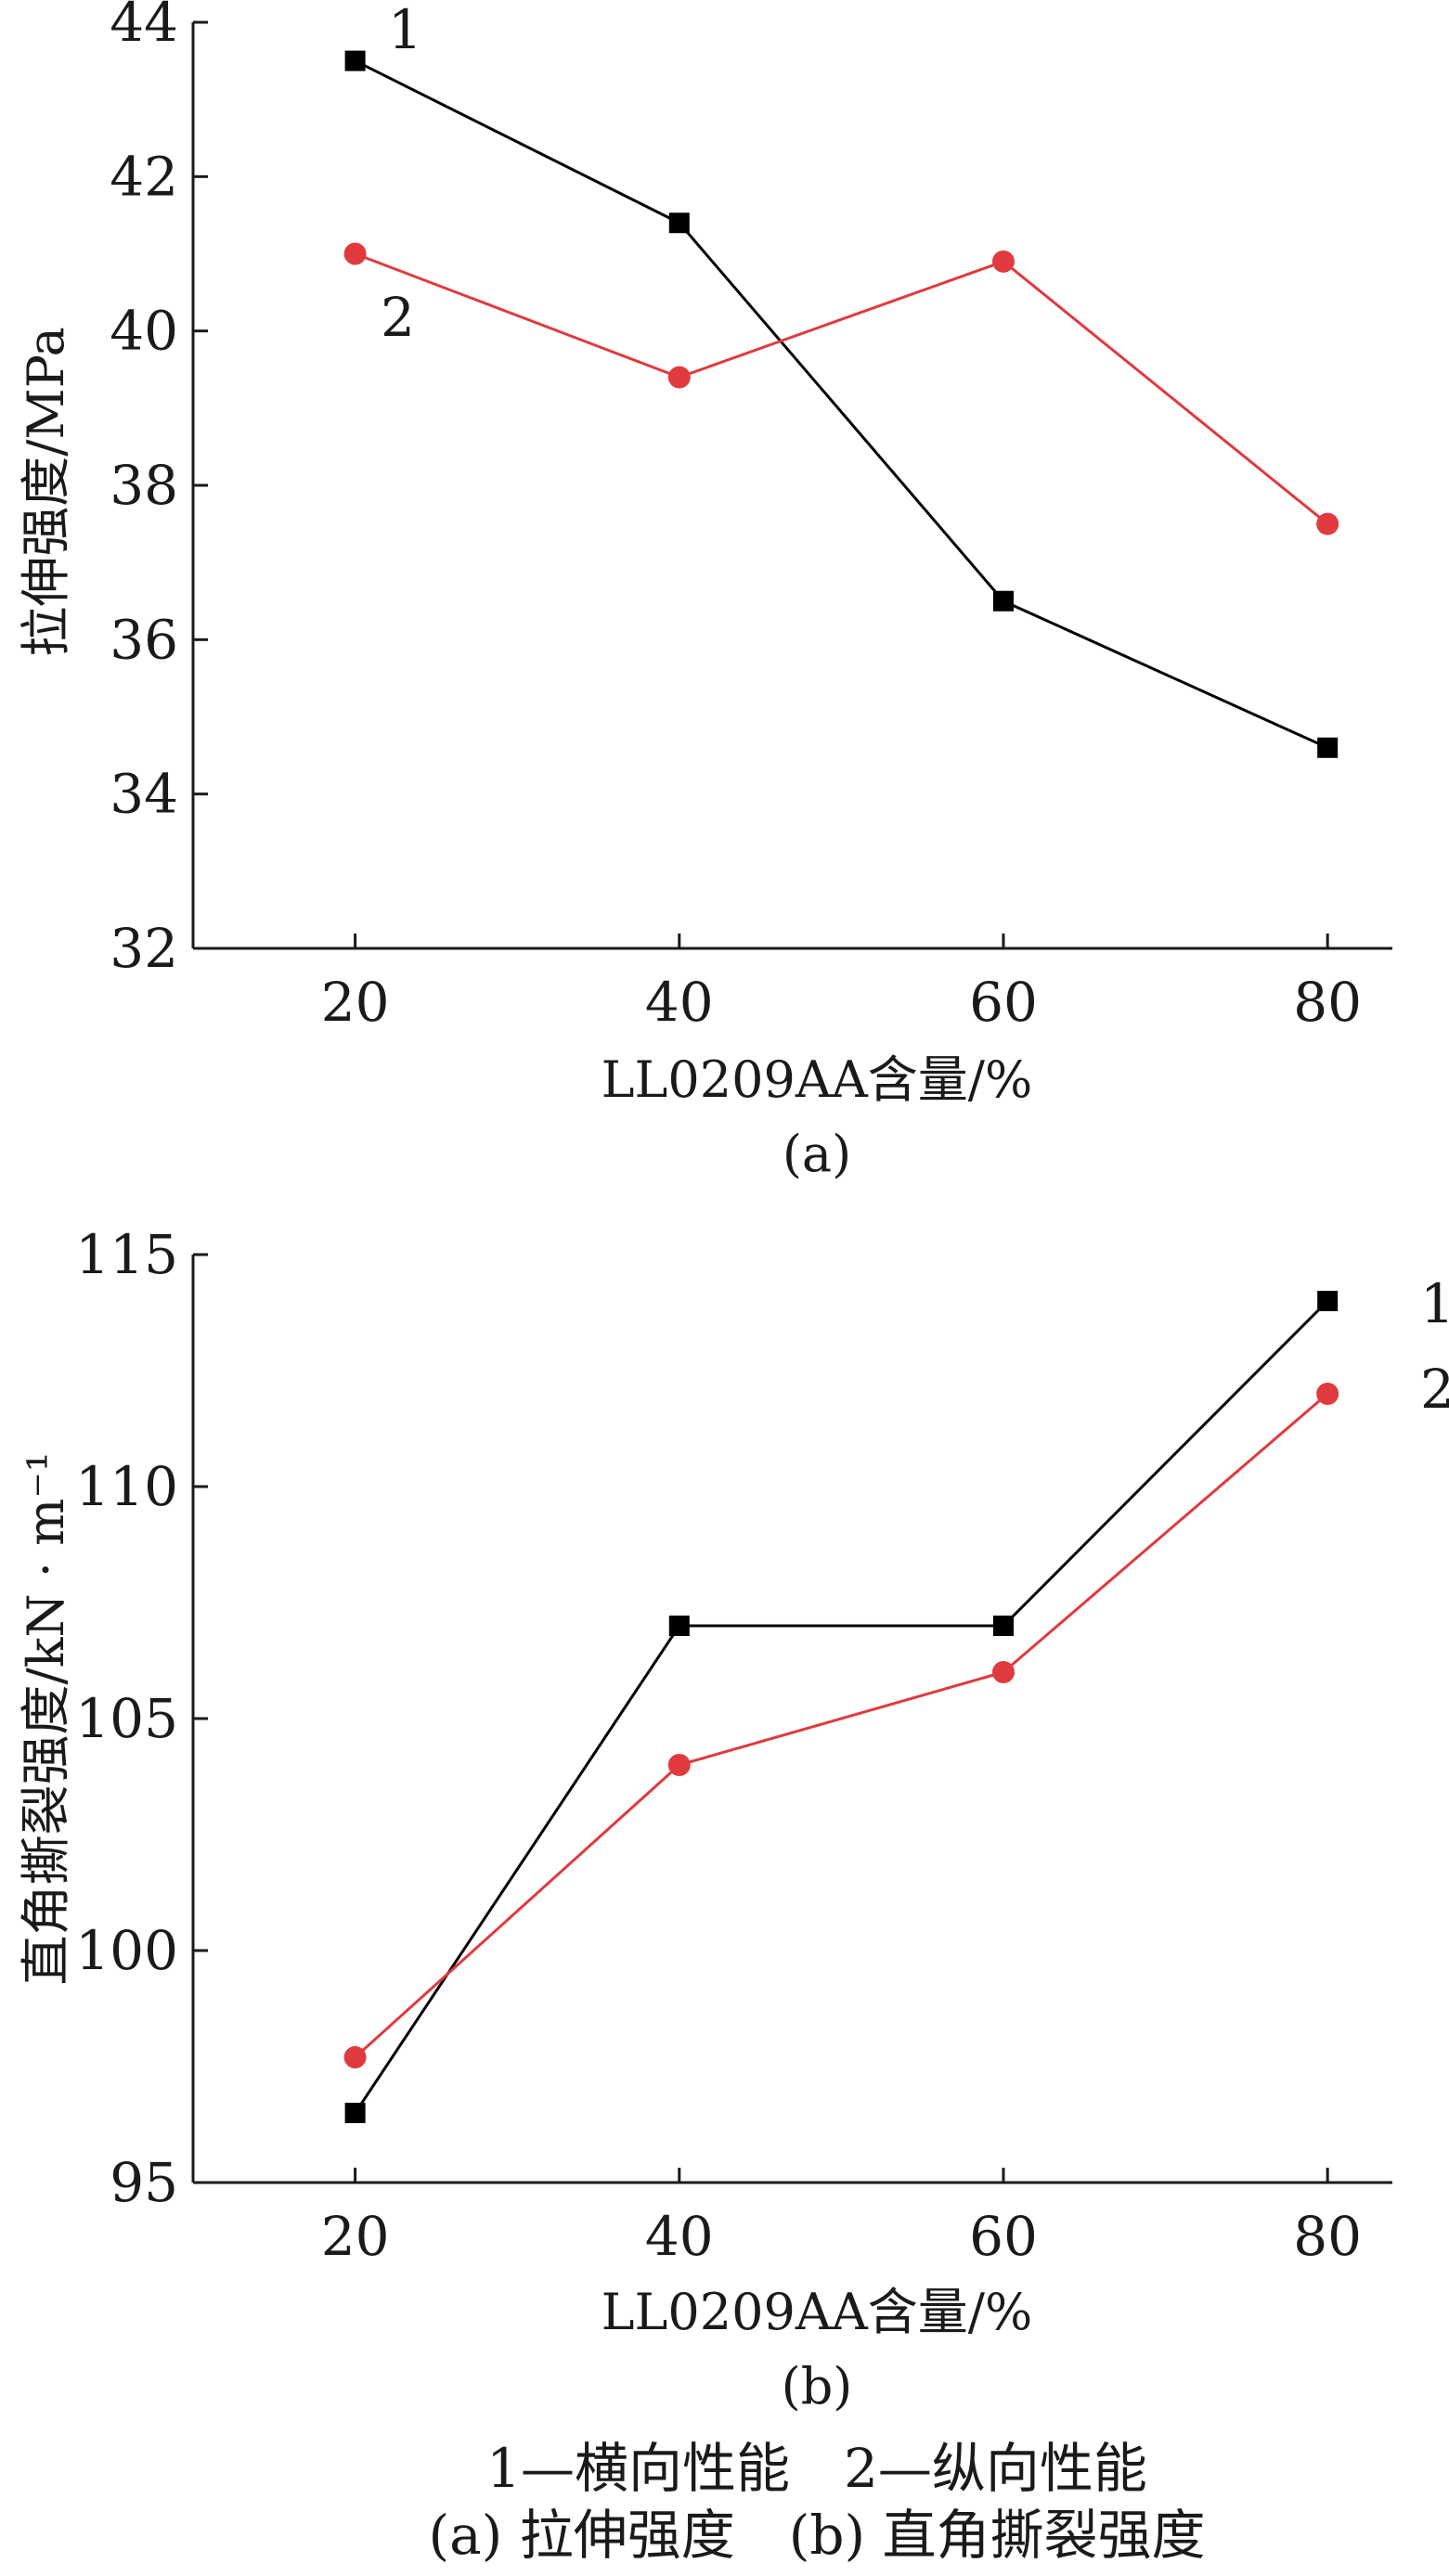 This screenshot has width=1449, height=2576. I want to click on series-label-b-2: 2, so click(1434, 1389).